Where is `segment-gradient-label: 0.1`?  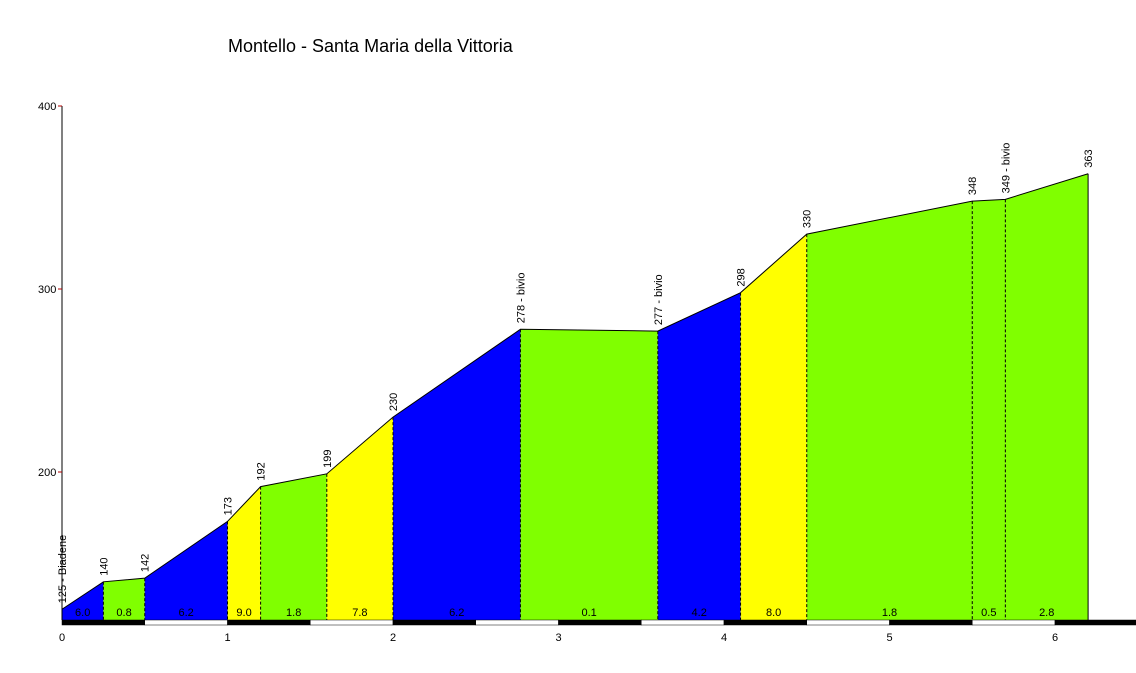
segment-gradient-label: 0.1 is located at coordinates (588, 613).